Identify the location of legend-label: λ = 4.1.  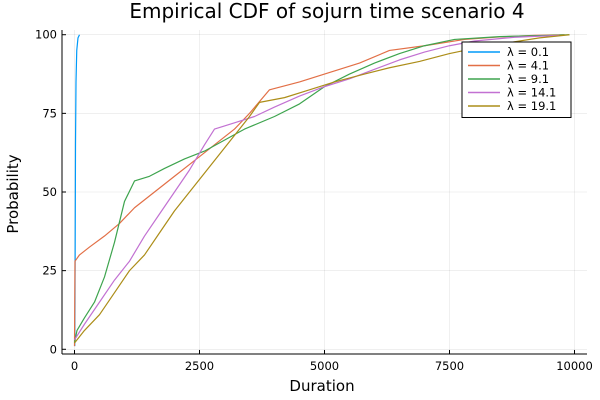
(528, 66).